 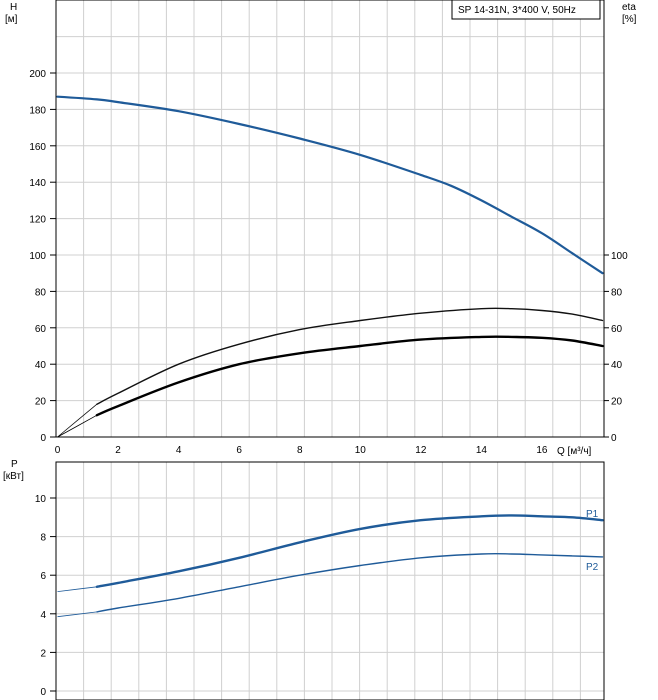 What do you see at coordinates (43, 615) in the screenshot?
I see `power-tick-label: 4` at bounding box center [43, 615].